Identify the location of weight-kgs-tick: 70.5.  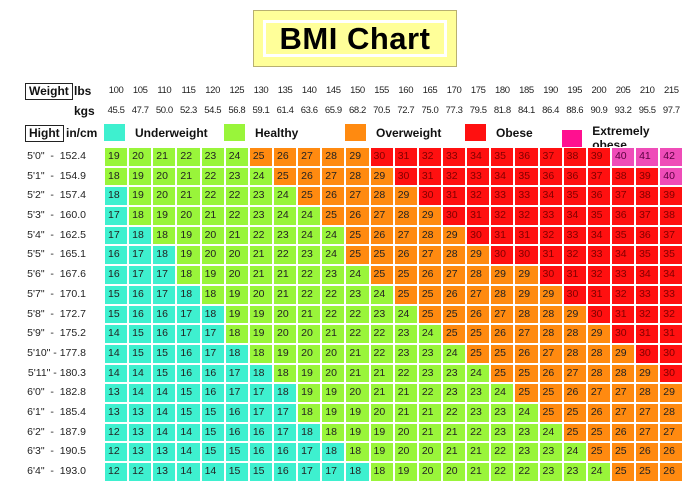
(382, 110).